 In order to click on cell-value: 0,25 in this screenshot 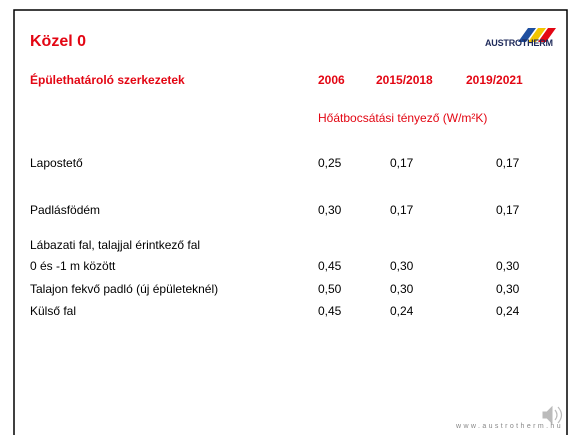, I will do `click(330, 163)`.